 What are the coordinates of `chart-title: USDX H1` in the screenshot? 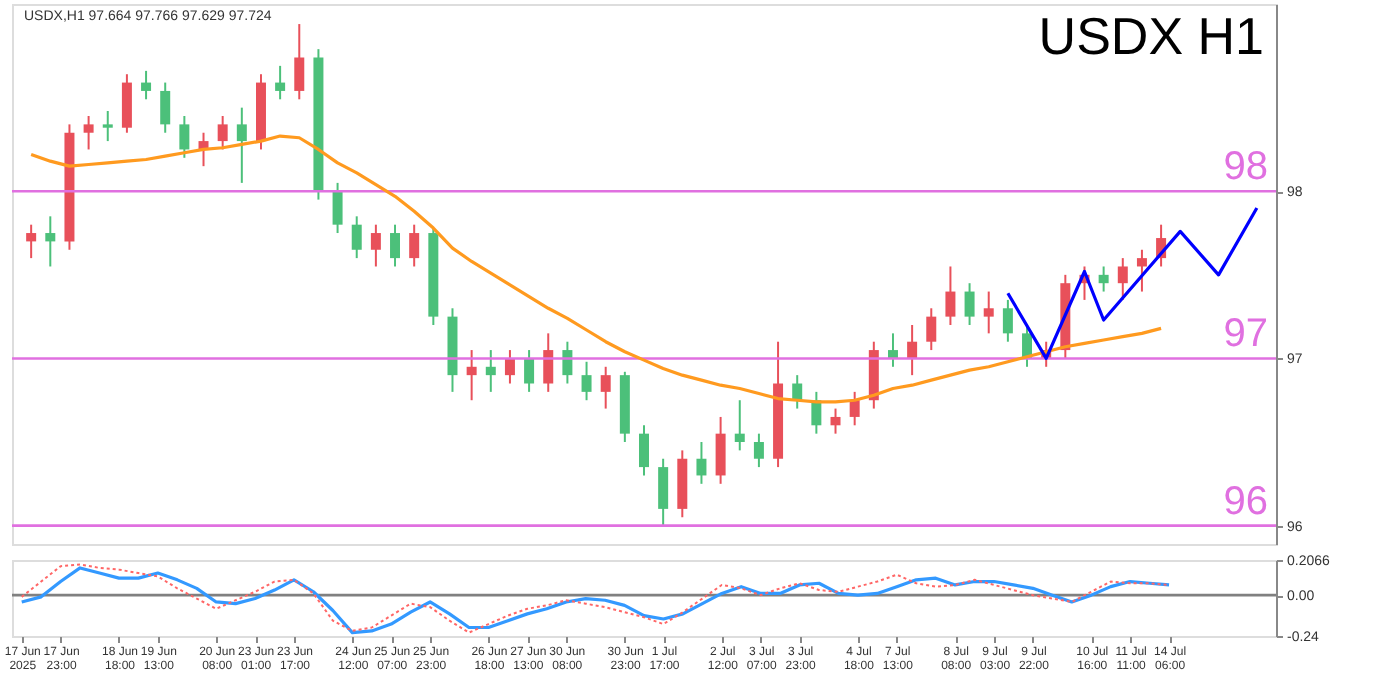 It's located at (1151, 36).